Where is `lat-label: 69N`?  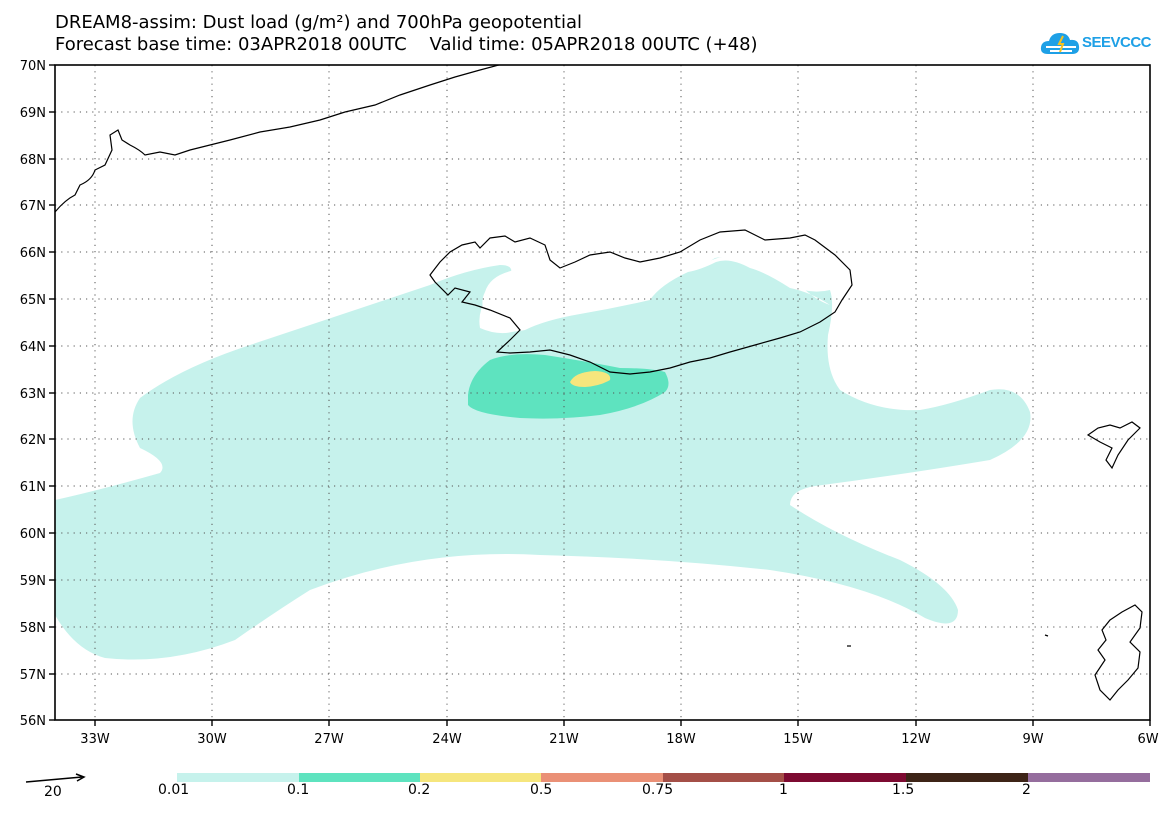 lat-label: 69N is located at coordinates (33, 113).